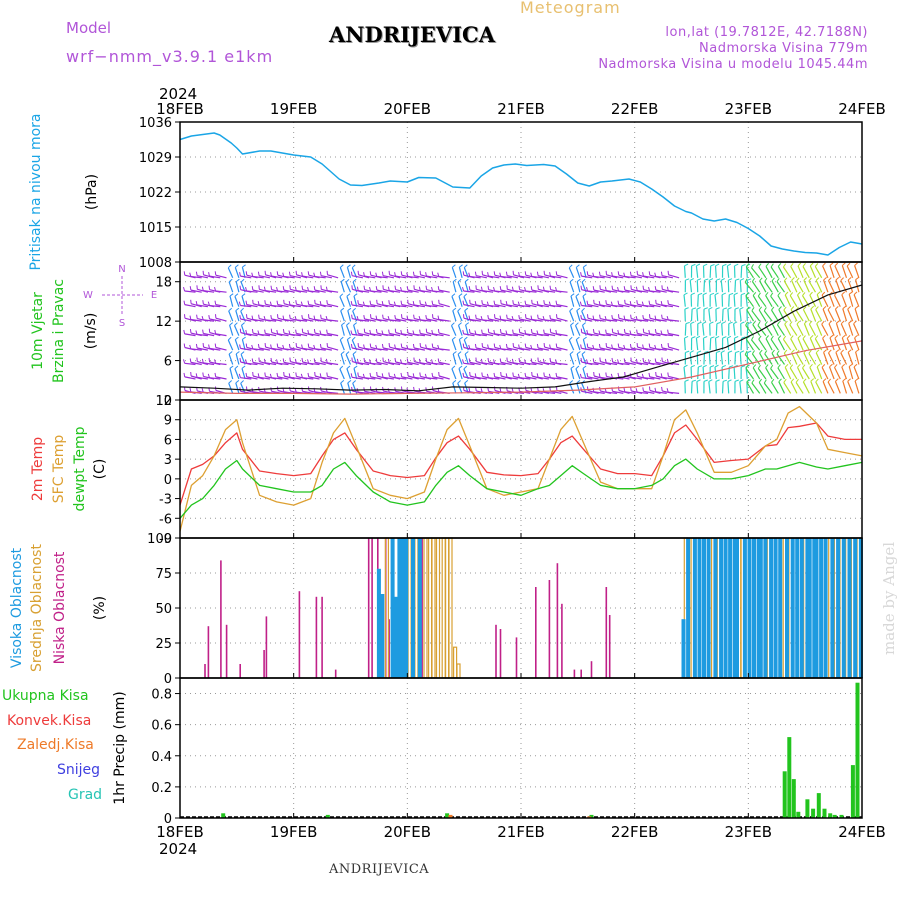 Image resolution: width=900 pixels, height=900 pixels. What do you see at coordinates (17, 607) in the screenshot?
I see `high-cloud-ylabel: Visoka Oblacnost` at bounding box center [17, 607].